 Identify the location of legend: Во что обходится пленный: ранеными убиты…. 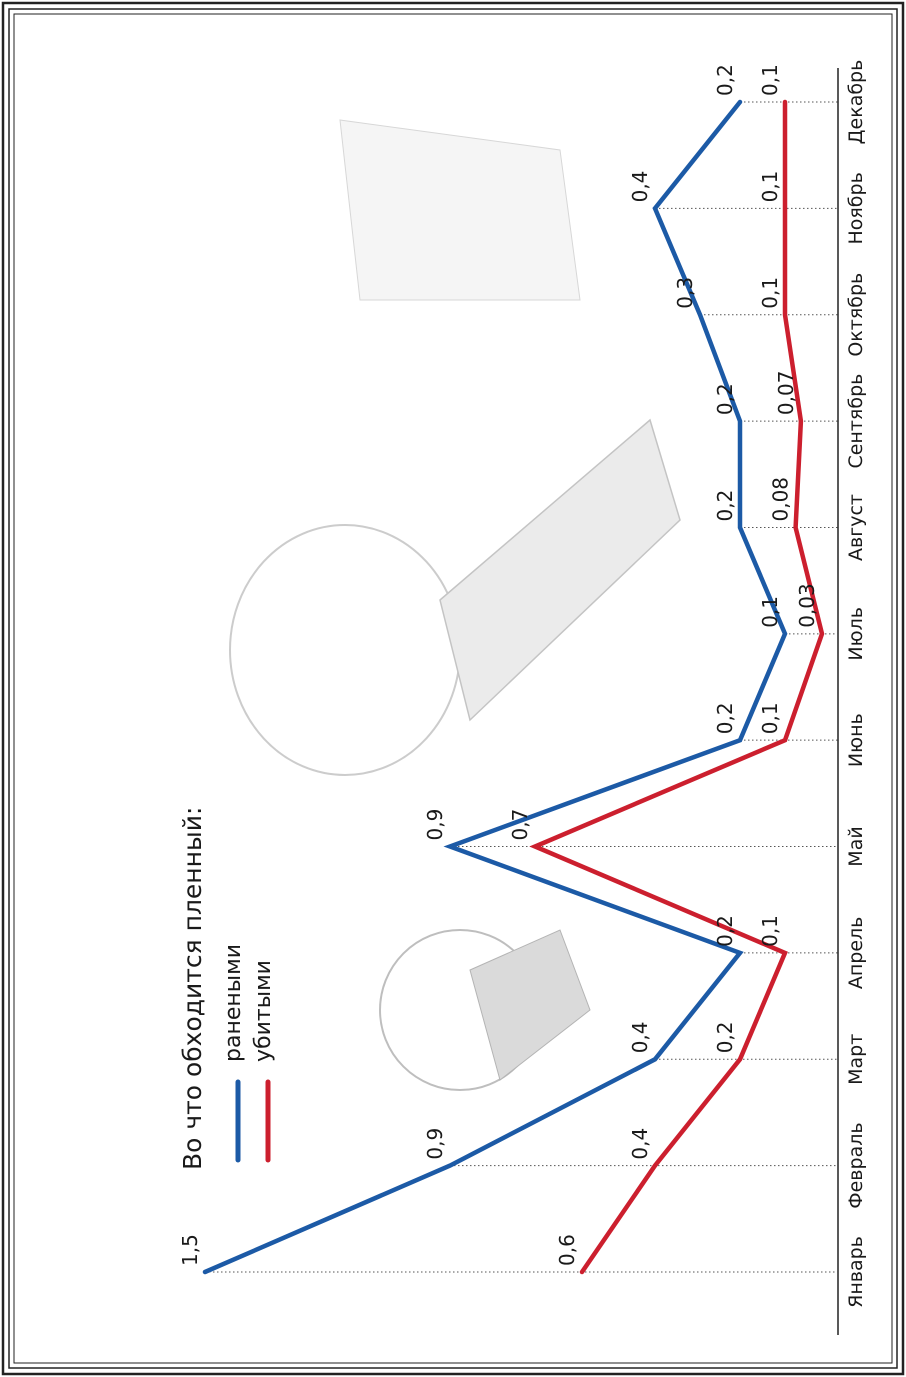
(227, 988).